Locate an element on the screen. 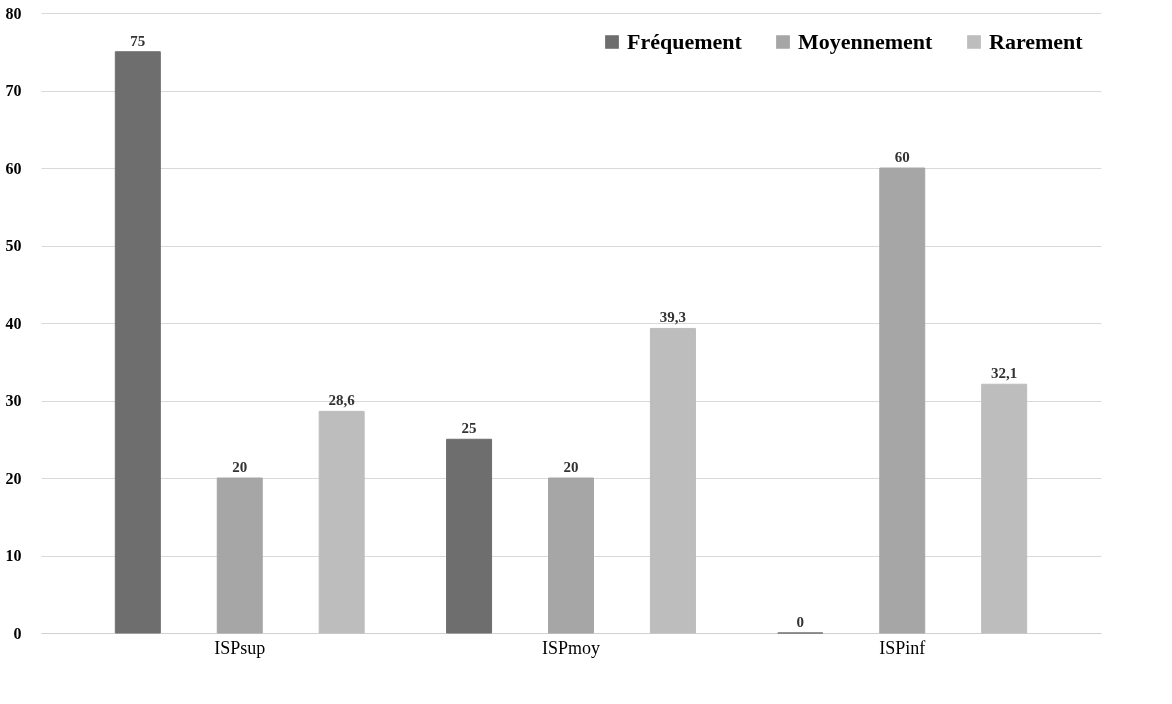 The height and width of the screenshot is (704, 1172). x-tick-label: ISPinf is located at coordinates (902, 647).